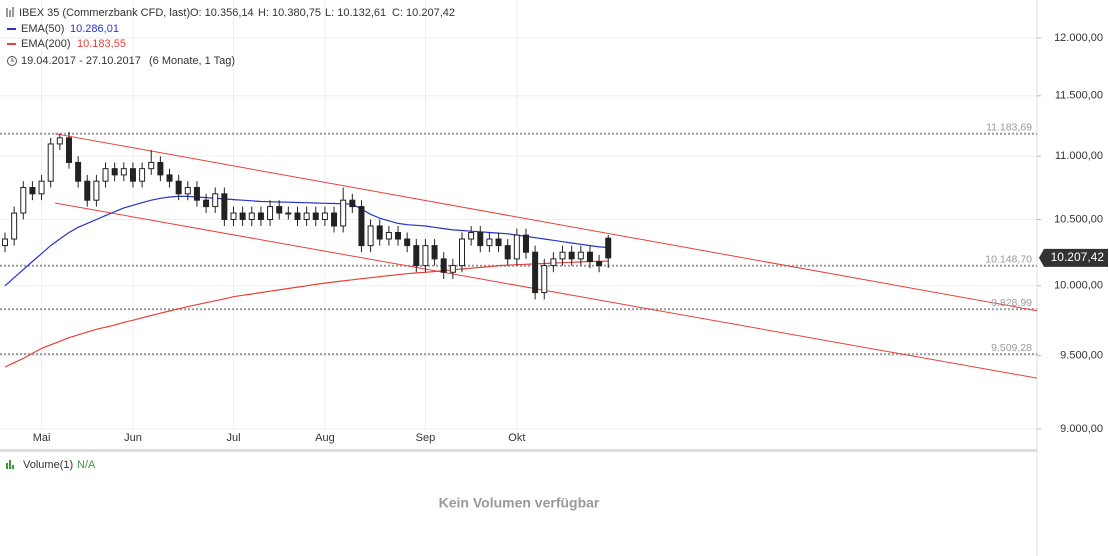 The image size is (1109, 556). I want to click on level-label: 9.509,28, so click(1011, 348).